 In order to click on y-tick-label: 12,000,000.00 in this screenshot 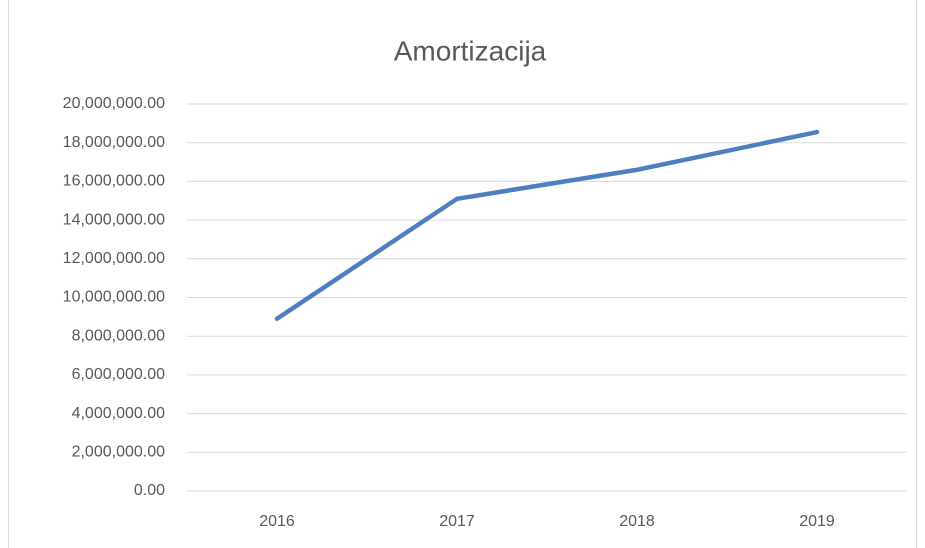, I will do `click(114, 258)`.